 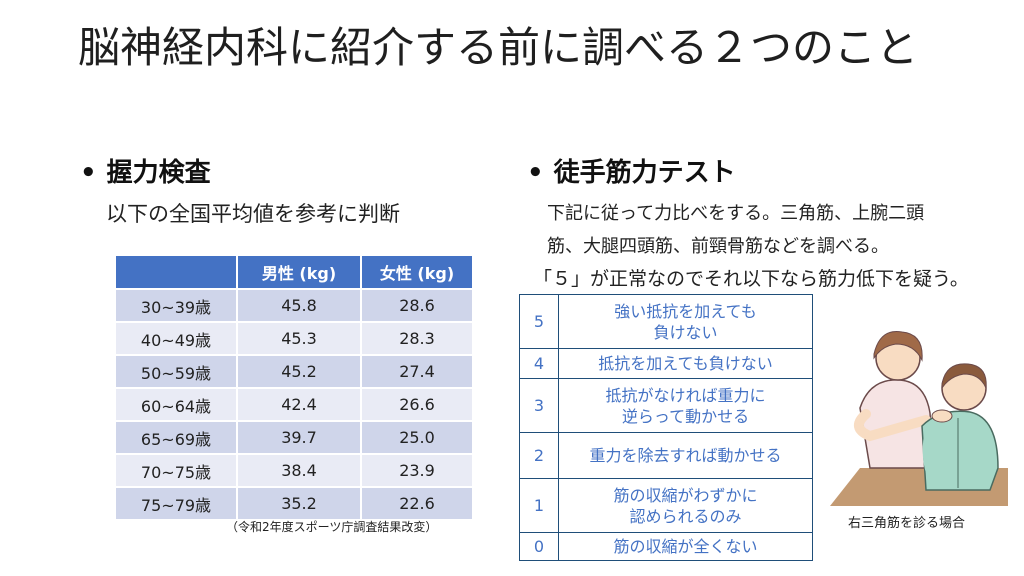 What do you see at coordinates (177, 370) in the screenshot?
I see `age-cell: 50~59歳` at bounding box center [177, 370].